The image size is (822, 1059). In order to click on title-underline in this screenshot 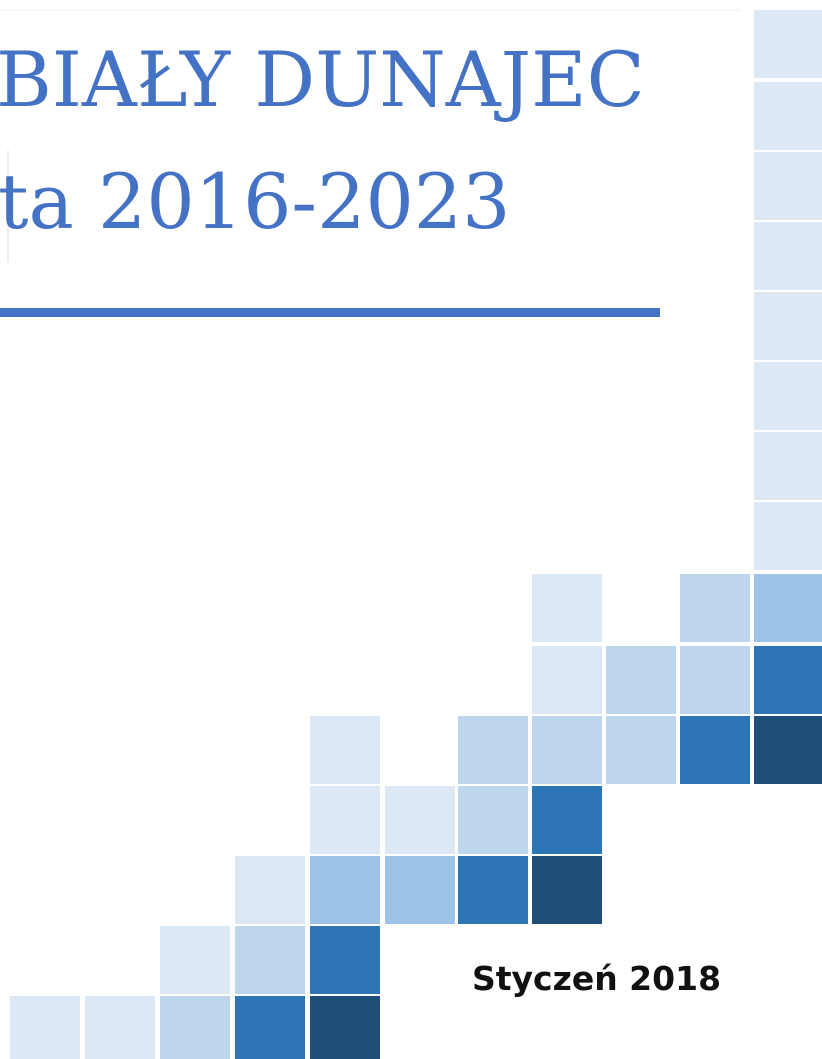, I will do `click(330, 312)`.